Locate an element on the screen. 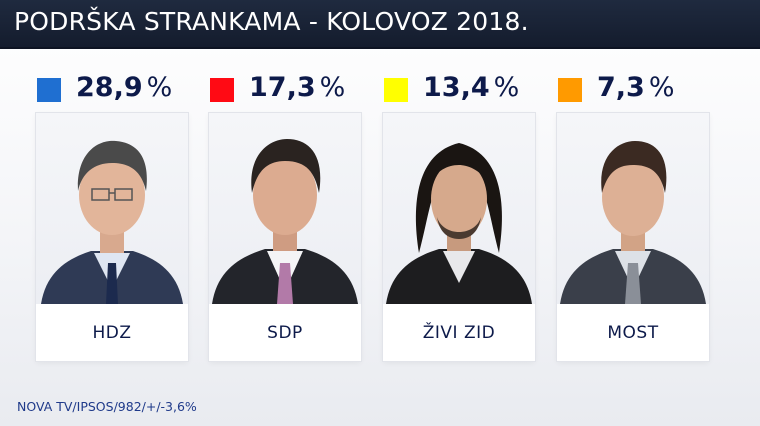  party-column-hdz: 28,9% HDZ is located at coordinates (112, 216).